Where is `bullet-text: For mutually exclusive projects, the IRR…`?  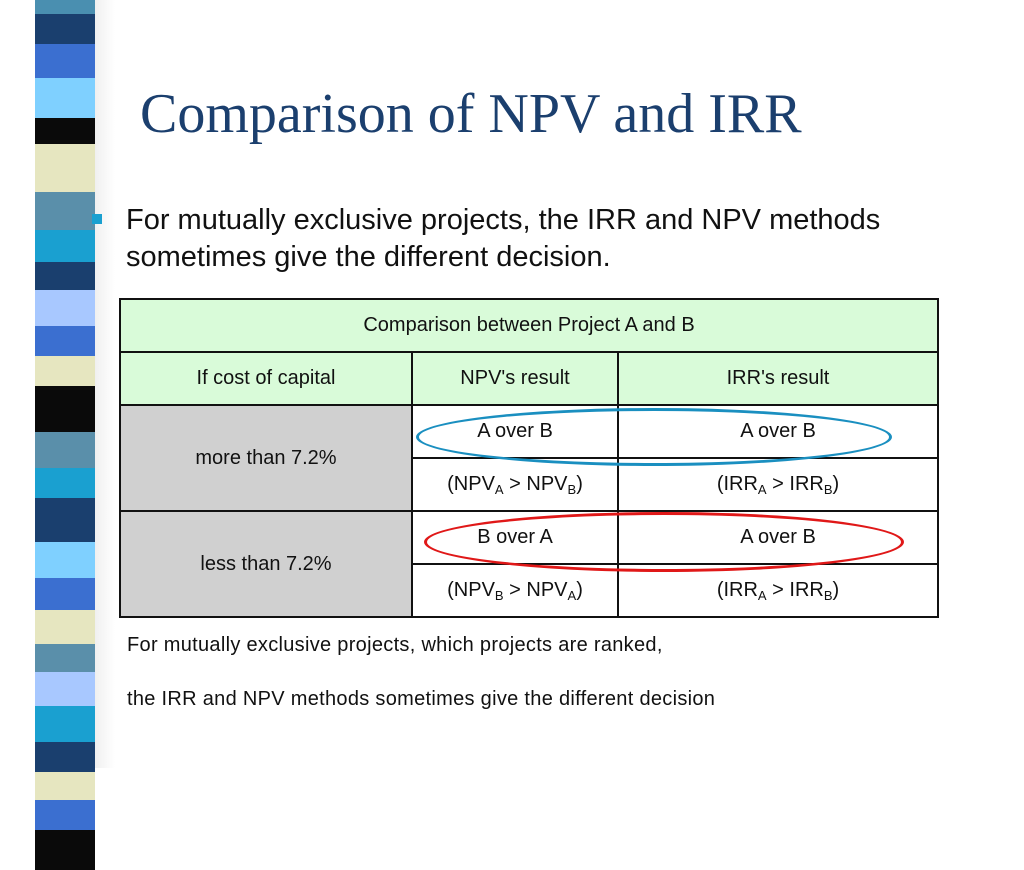
bullet-text: For mutually exclusive projects, the IRR… is located at coordinates (503, 238).